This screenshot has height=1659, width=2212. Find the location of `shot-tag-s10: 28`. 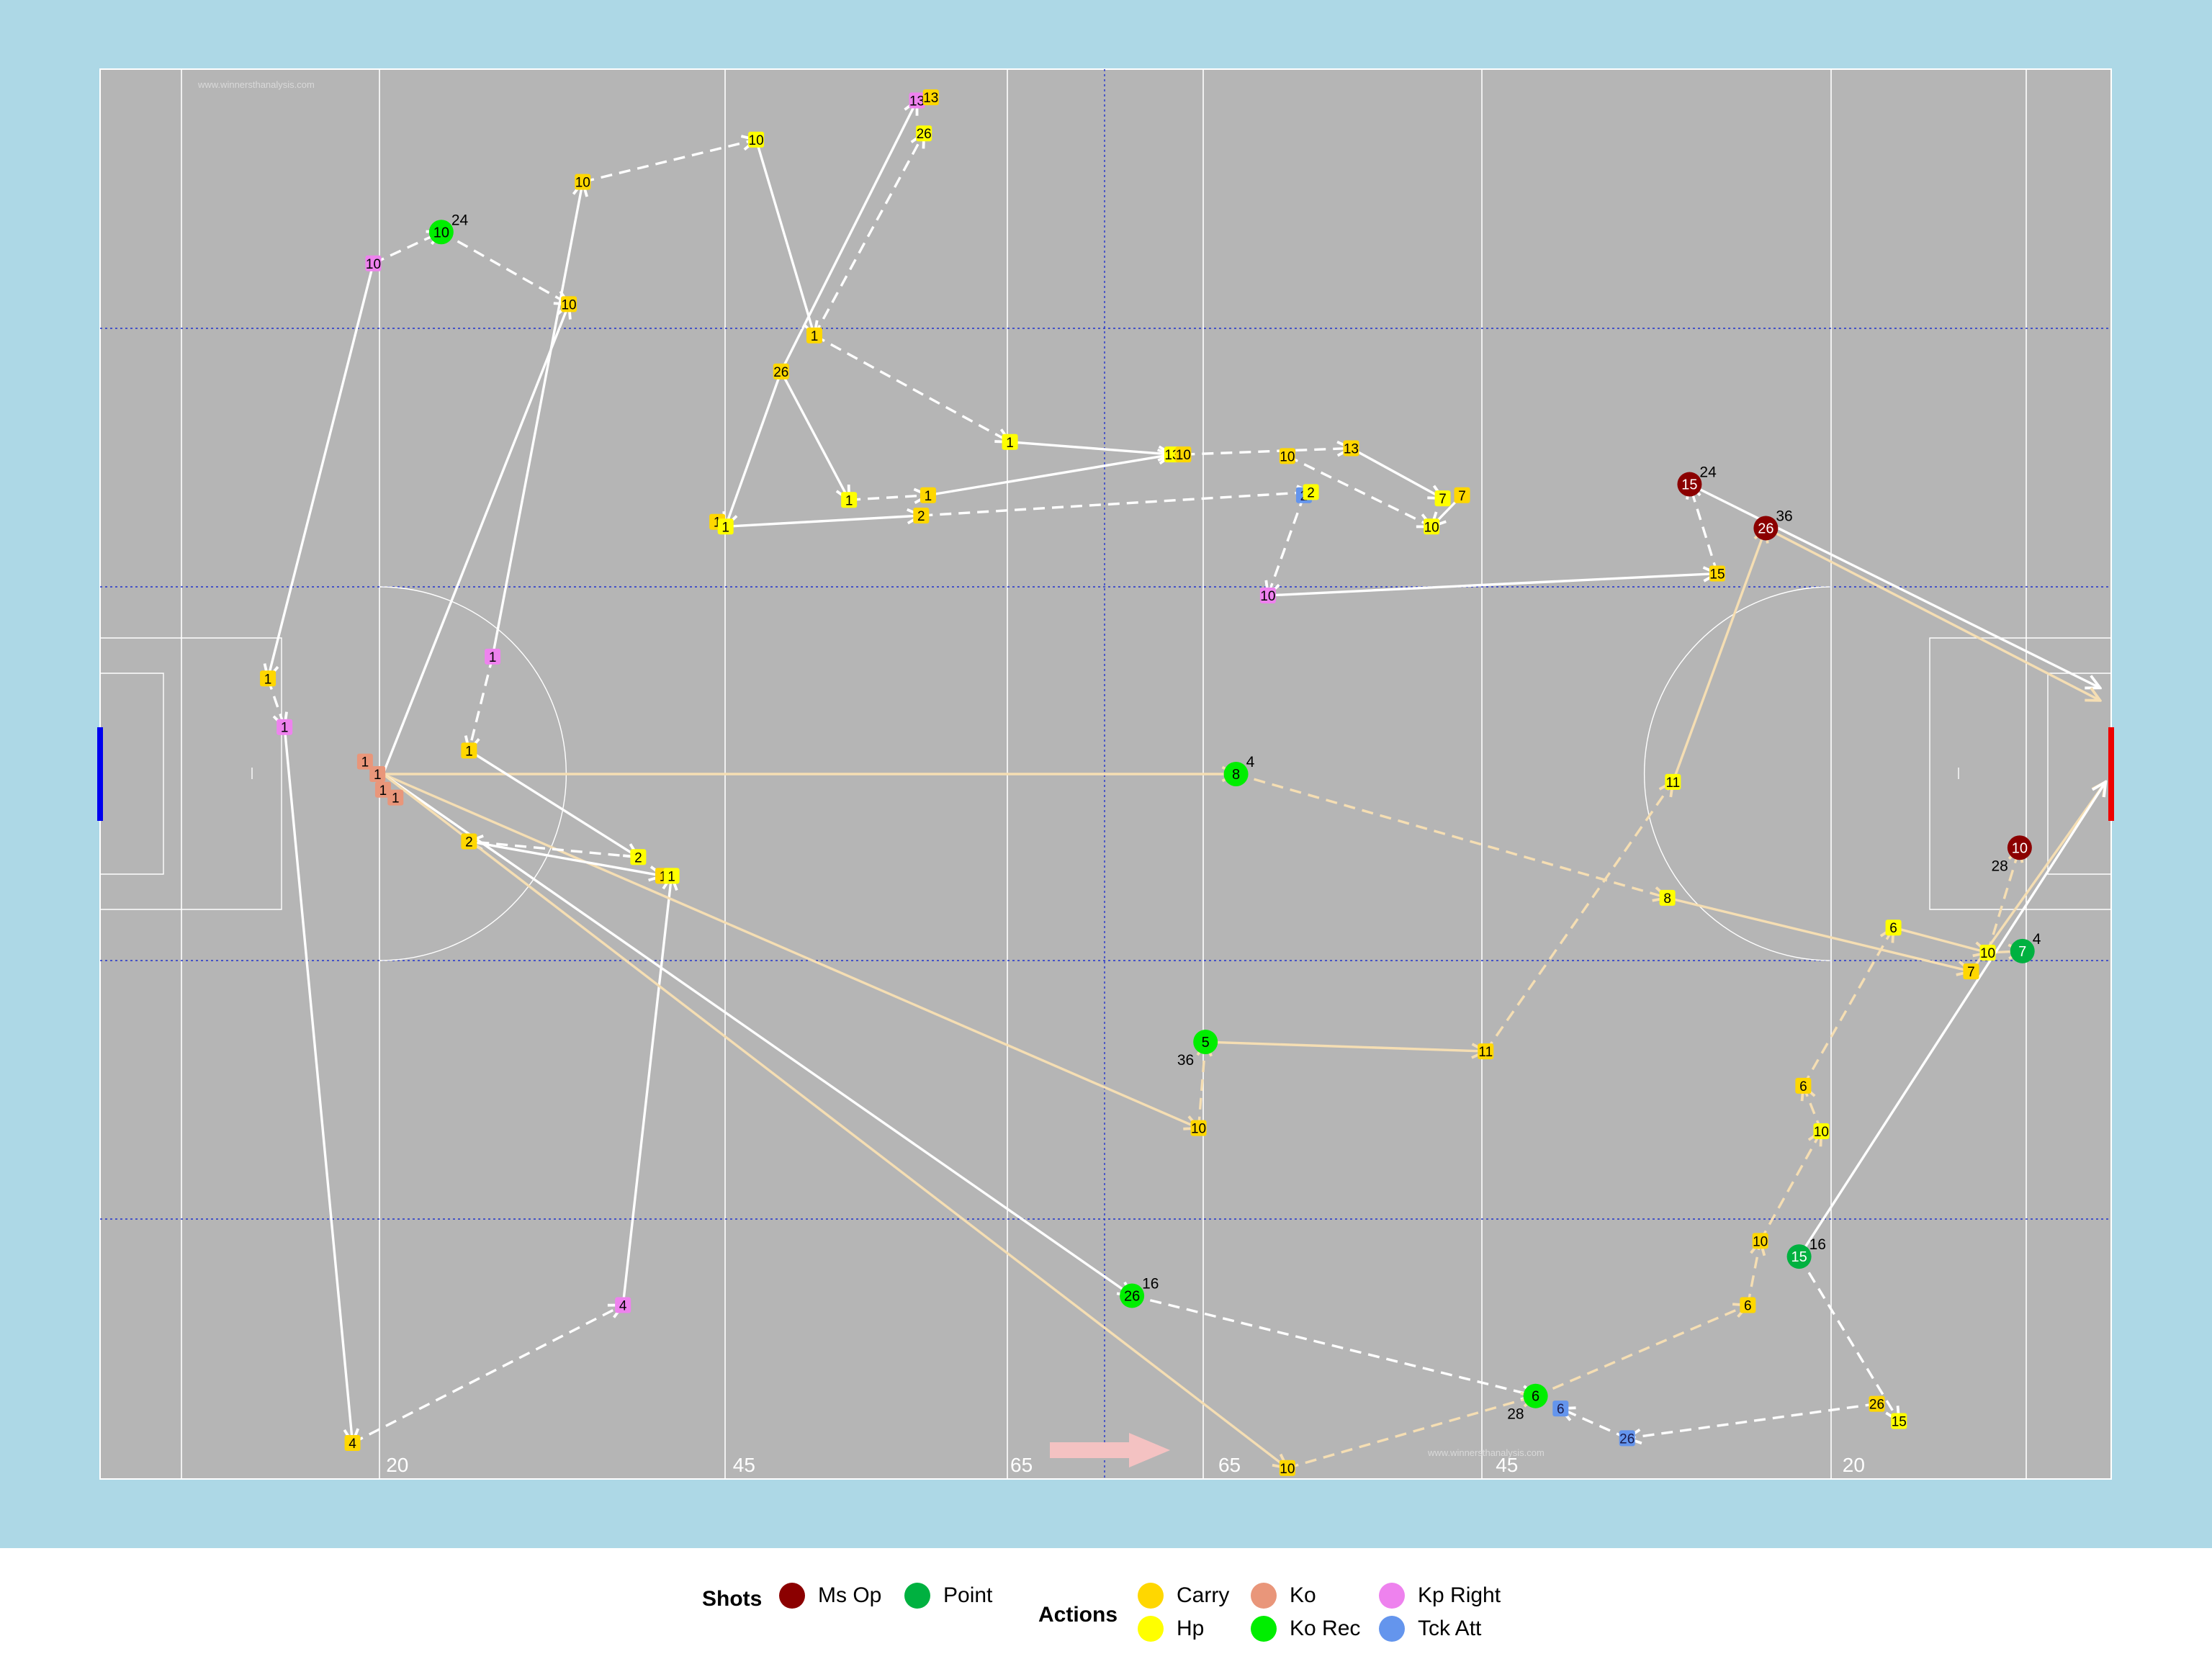

shot-tag-s10: 28 is located at coordinates (1516, 1415).